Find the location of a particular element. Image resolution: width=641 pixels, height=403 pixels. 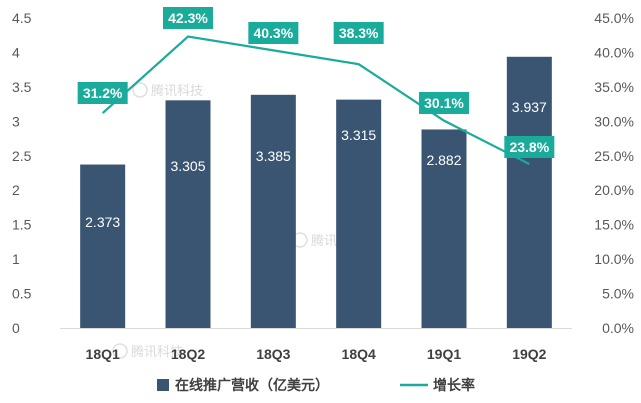

left-tick-label: 4 is located at coordinates (16, 52).